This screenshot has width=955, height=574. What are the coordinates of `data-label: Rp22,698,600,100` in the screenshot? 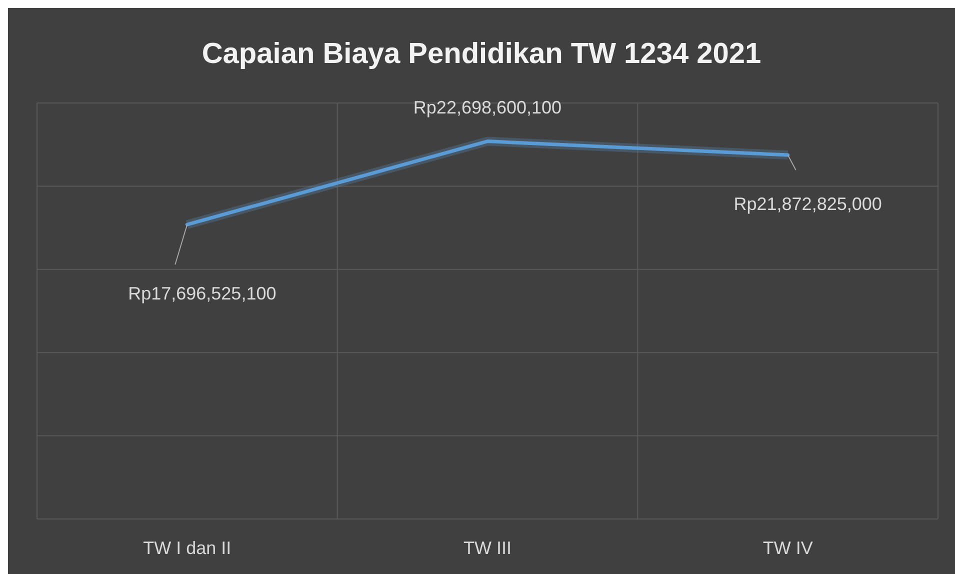 It's located at (487, 107).